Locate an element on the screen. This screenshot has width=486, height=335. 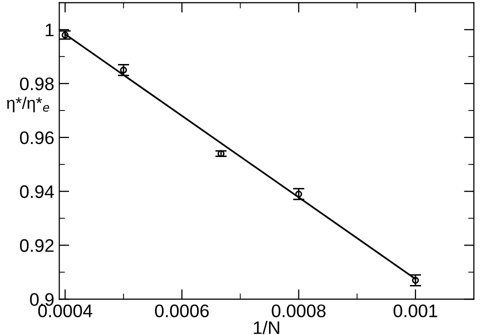
x-tick-label: 0.0004 is located at coordinates (65, 311).